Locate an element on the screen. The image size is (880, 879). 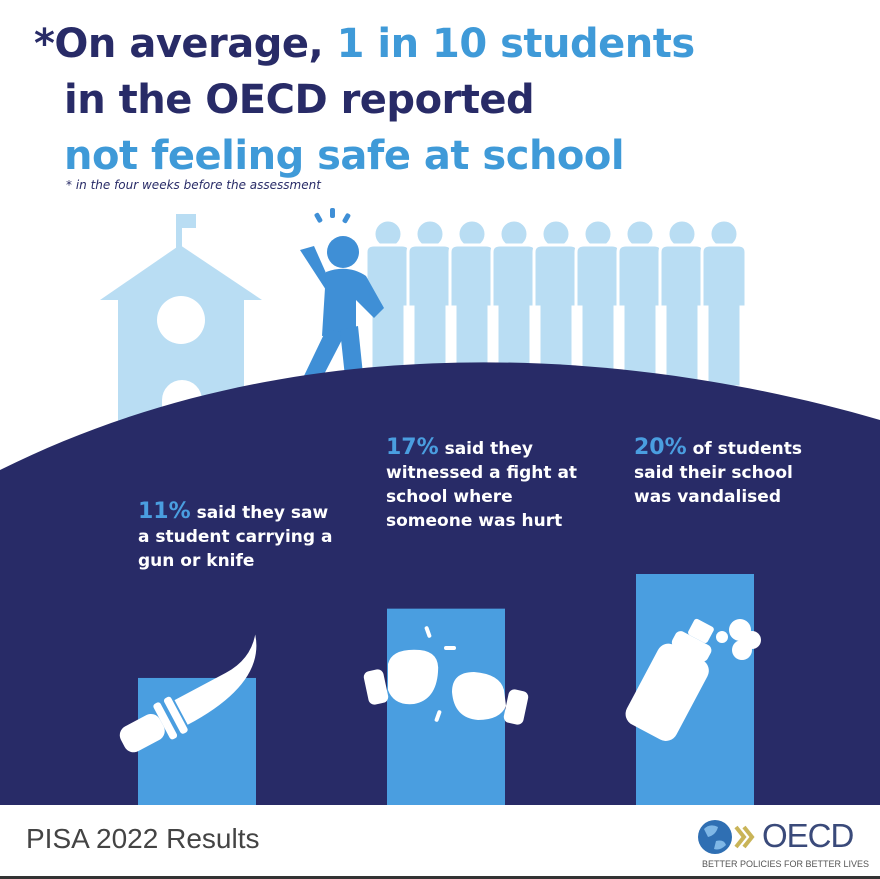
knife-icon is located at coordinates (188, 693).